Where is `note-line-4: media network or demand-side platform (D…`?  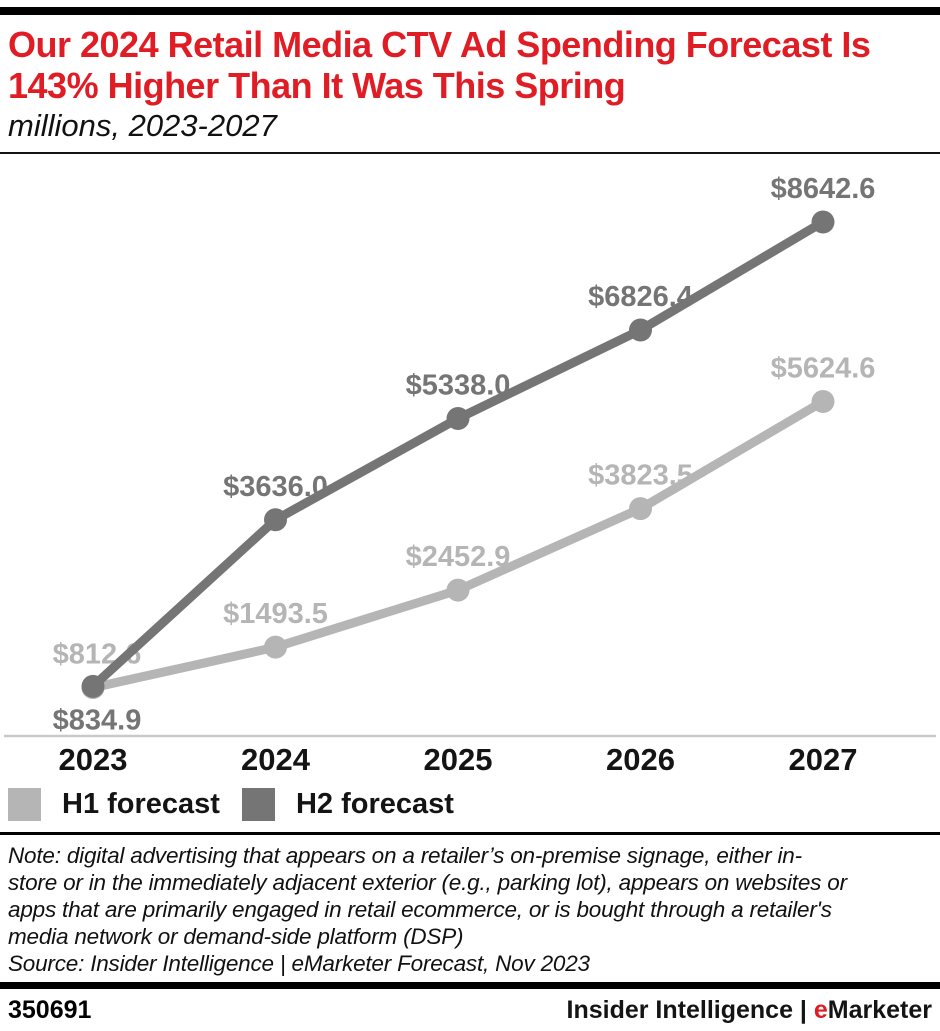 note-line-4: media network or demand-side platform (D… is located at coordinates (236, 936).